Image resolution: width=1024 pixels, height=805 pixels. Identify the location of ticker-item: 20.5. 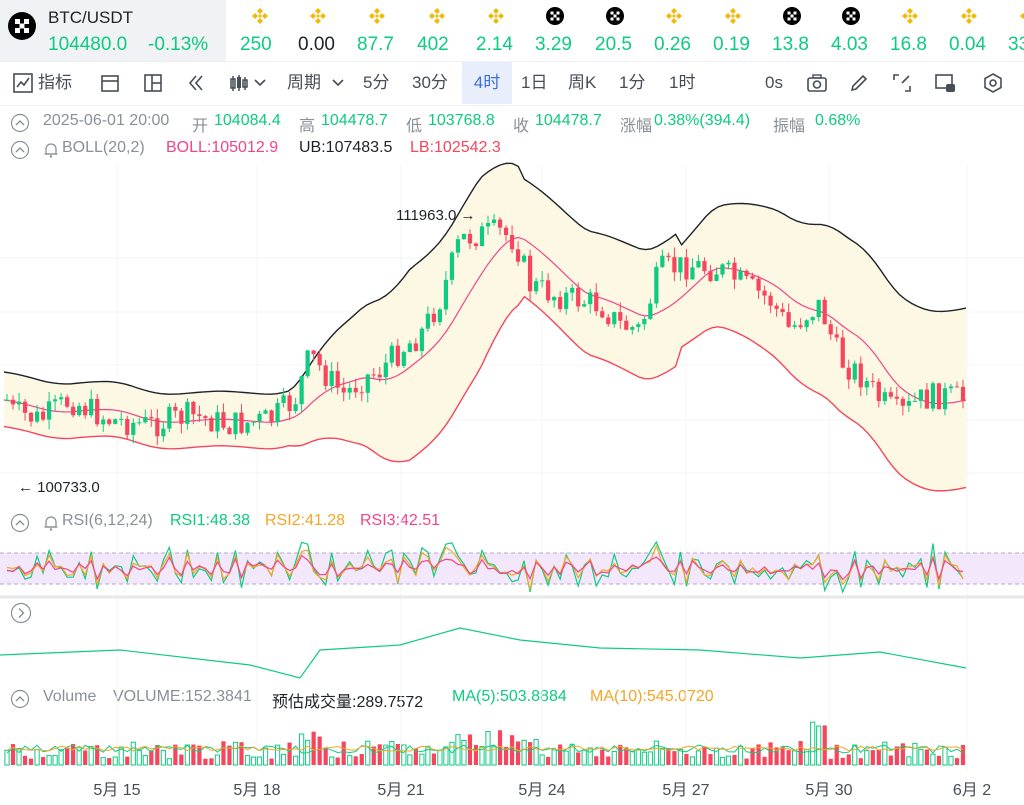
(620, 30).